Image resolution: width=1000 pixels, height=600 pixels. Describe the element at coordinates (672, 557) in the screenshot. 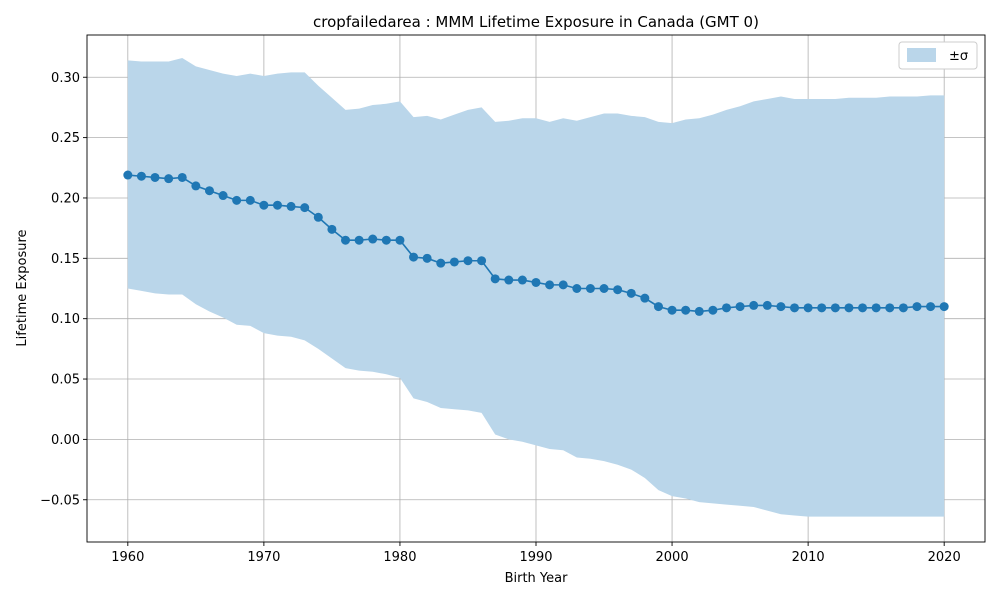

I see `x-tick-label: 2000` at that location.